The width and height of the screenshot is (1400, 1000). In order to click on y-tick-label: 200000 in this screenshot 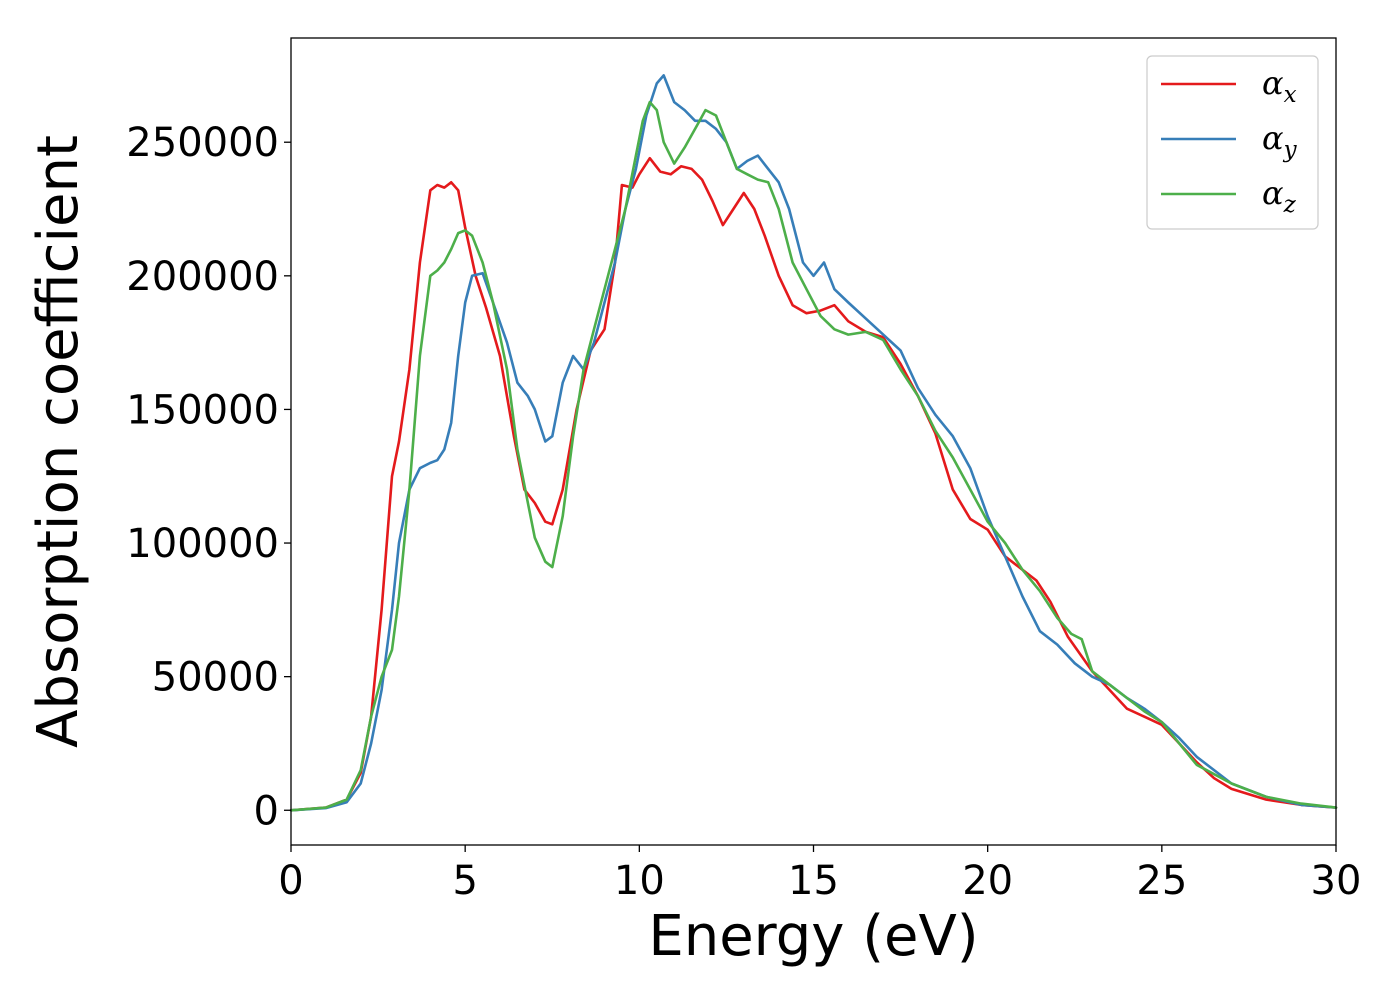, I will do `click(202, 277)`.